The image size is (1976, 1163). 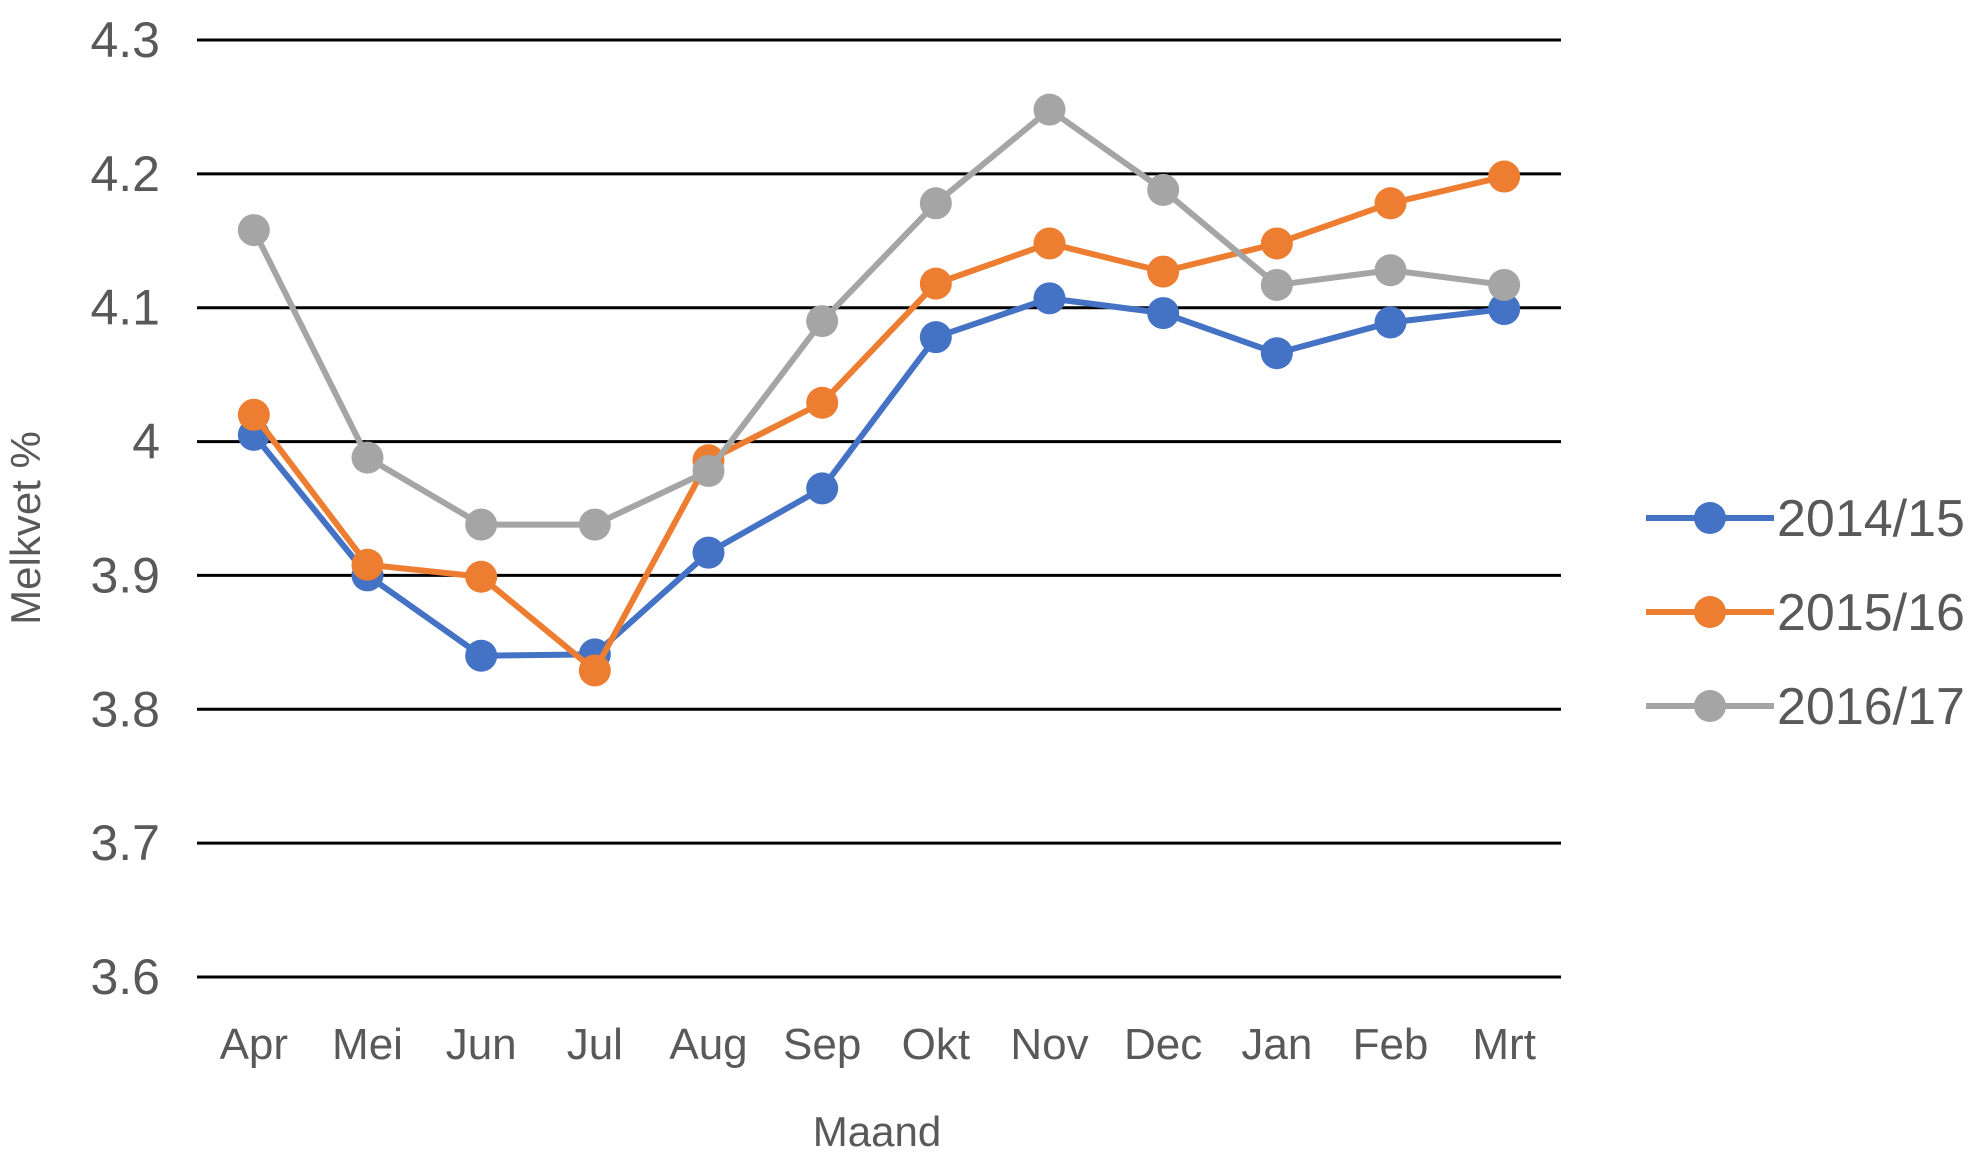 I want to click on x-tick-label: Nov, so click(x=1049, y=1044).